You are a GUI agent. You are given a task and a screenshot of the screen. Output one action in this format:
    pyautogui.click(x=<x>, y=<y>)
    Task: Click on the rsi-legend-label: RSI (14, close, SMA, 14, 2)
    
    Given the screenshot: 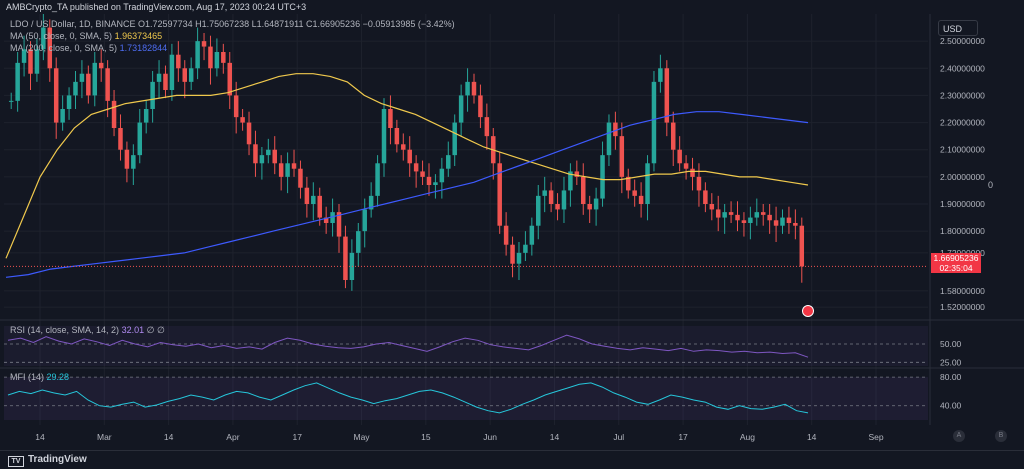 What is the action you would take?
    pyautogui.click(x=65, y=330)
    